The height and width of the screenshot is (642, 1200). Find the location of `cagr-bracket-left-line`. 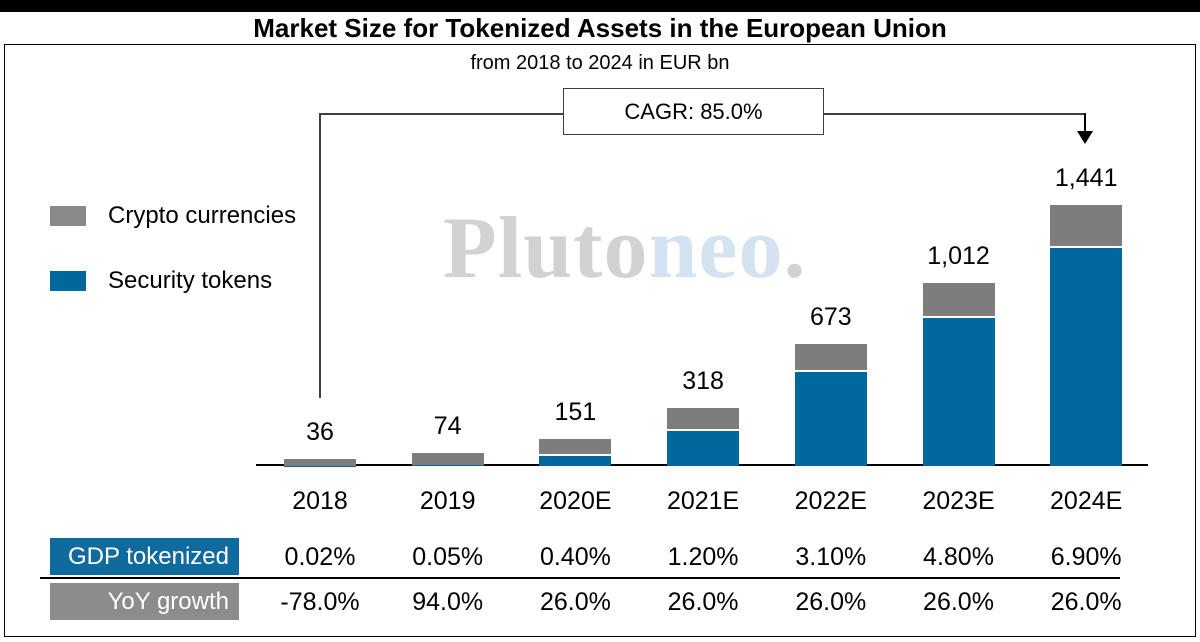

cagr-bracket-left-line is located at coordinates (320, 255).